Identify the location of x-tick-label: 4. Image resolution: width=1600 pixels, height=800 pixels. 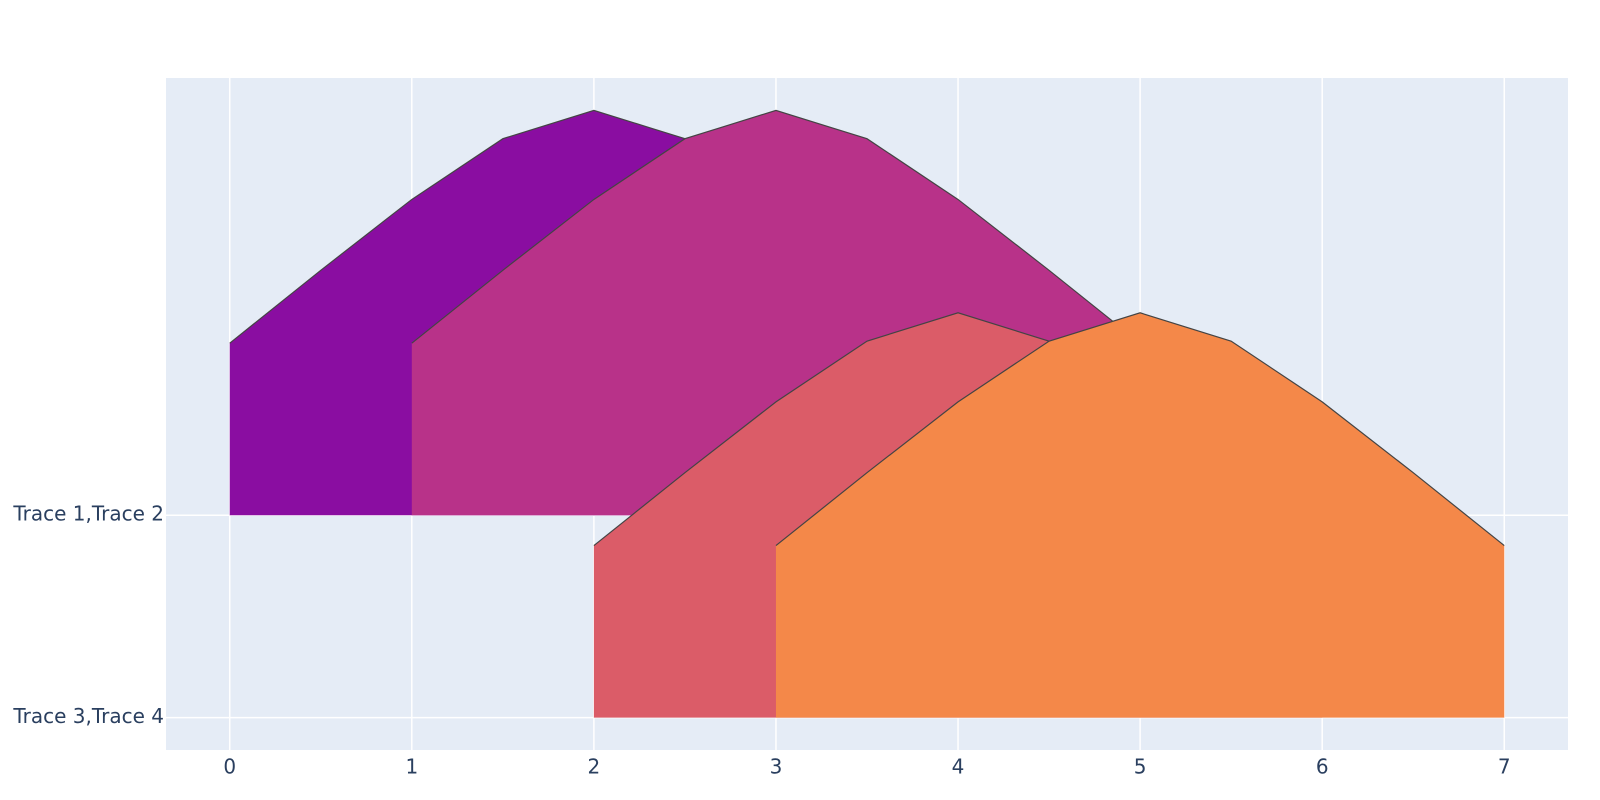
(958, 767).